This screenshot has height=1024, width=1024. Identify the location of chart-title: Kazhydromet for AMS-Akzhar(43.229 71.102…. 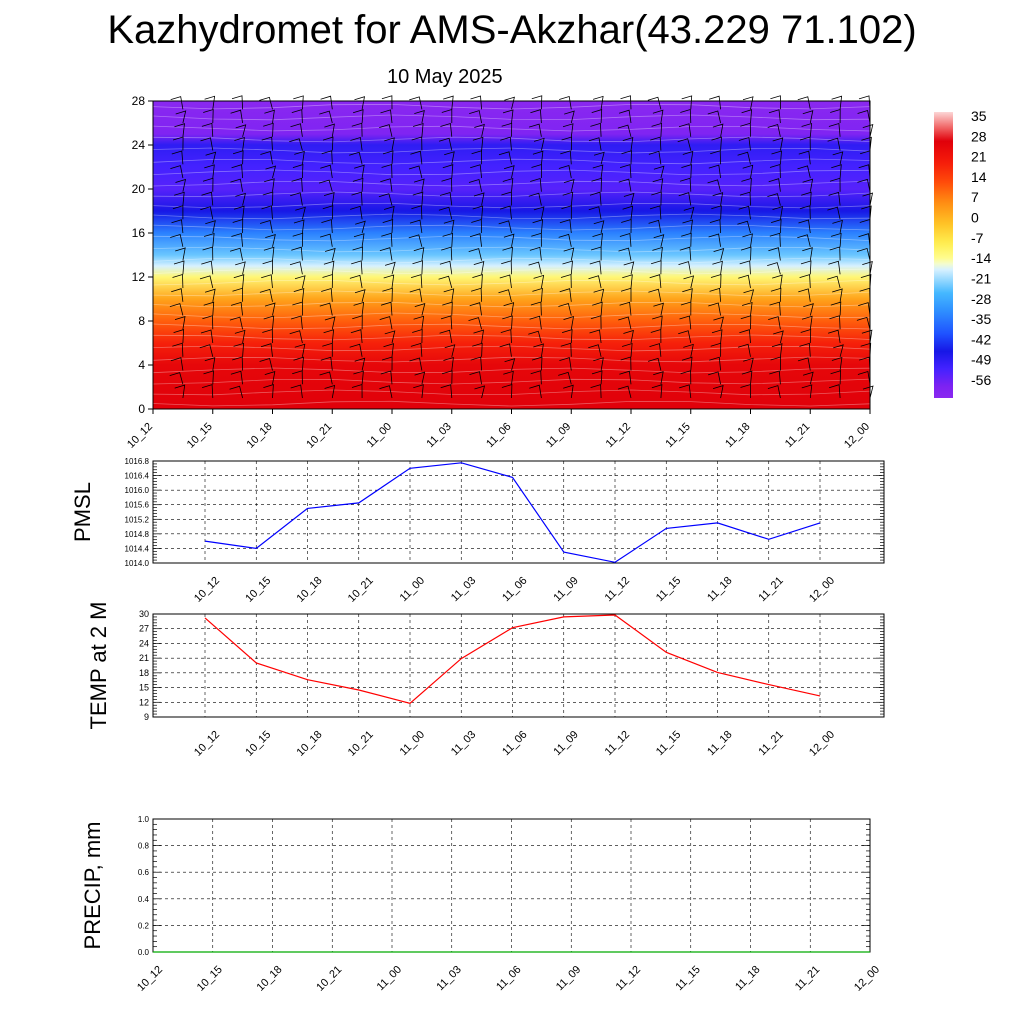
(512, 30).